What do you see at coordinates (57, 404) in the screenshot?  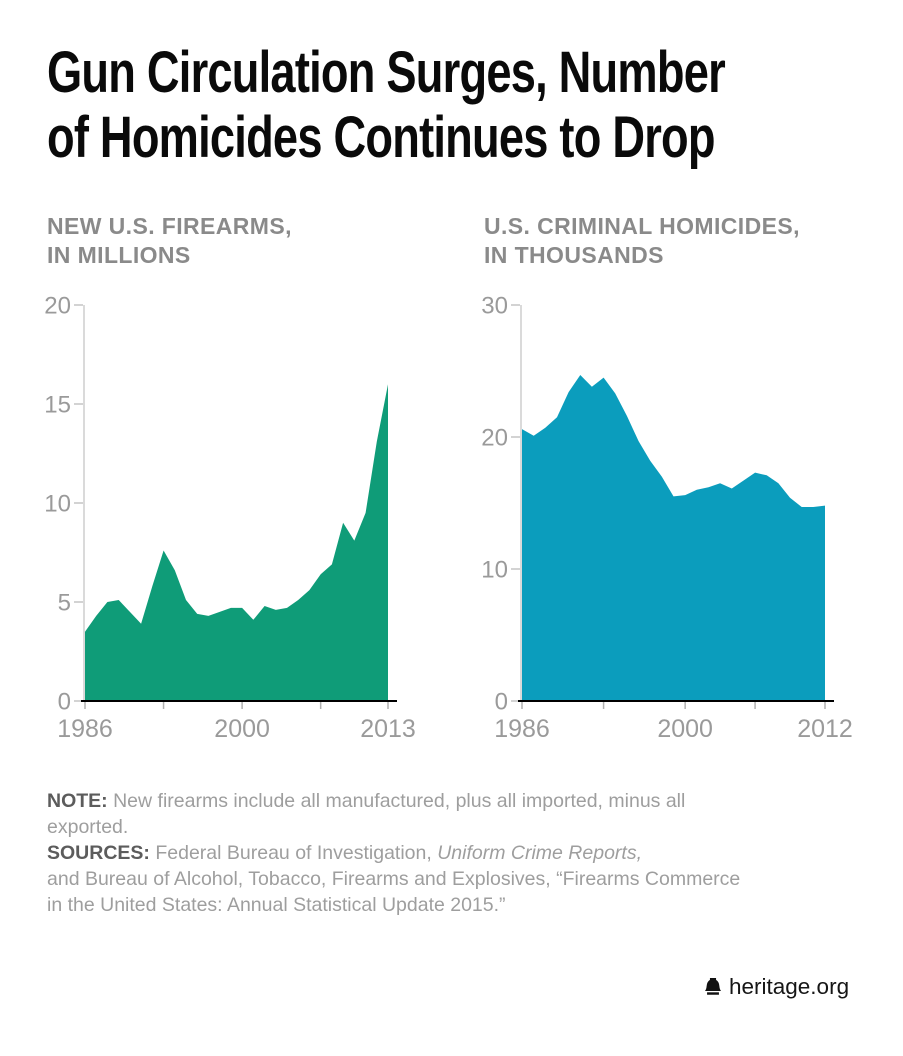 I see `svg-text: 15` at bounding box center [57, 404].